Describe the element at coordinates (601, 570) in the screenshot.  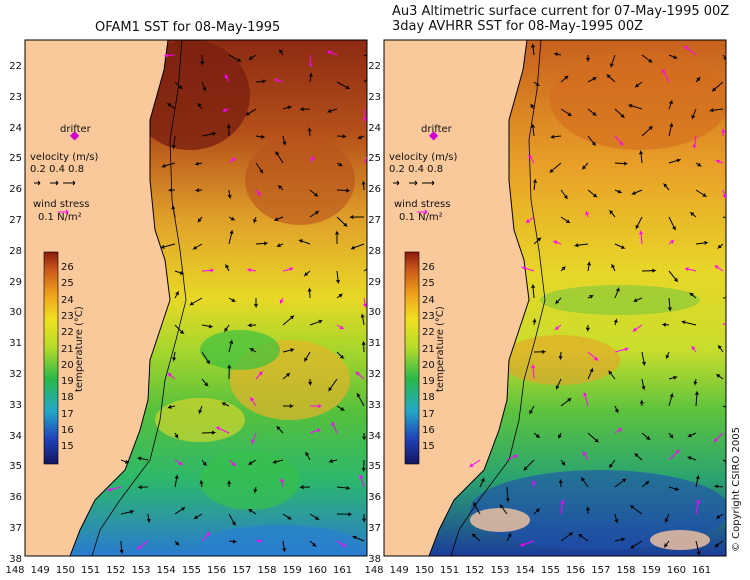
I see `longitude-label-right: 157` at that location.